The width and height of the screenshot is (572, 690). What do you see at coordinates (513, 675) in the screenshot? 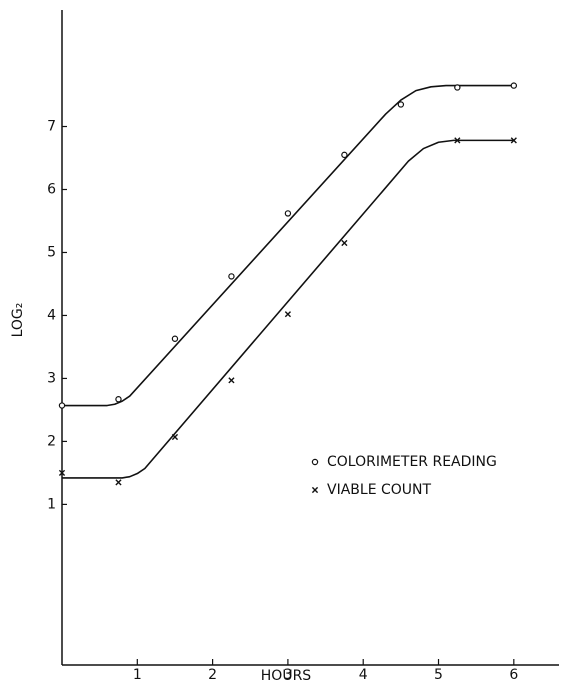
I see `x-tick-label: 6` at bounding box center [513, 675].